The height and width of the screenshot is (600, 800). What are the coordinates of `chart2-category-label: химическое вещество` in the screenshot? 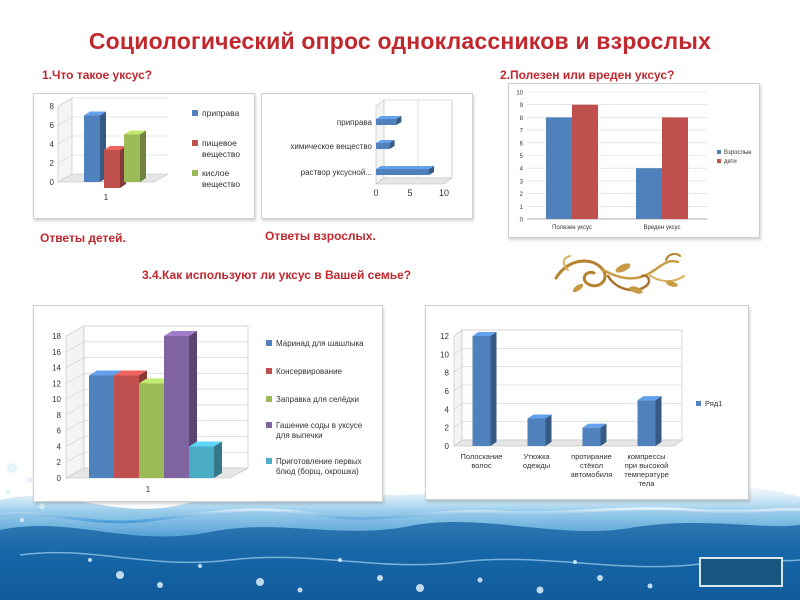 It's located at (331, 146).